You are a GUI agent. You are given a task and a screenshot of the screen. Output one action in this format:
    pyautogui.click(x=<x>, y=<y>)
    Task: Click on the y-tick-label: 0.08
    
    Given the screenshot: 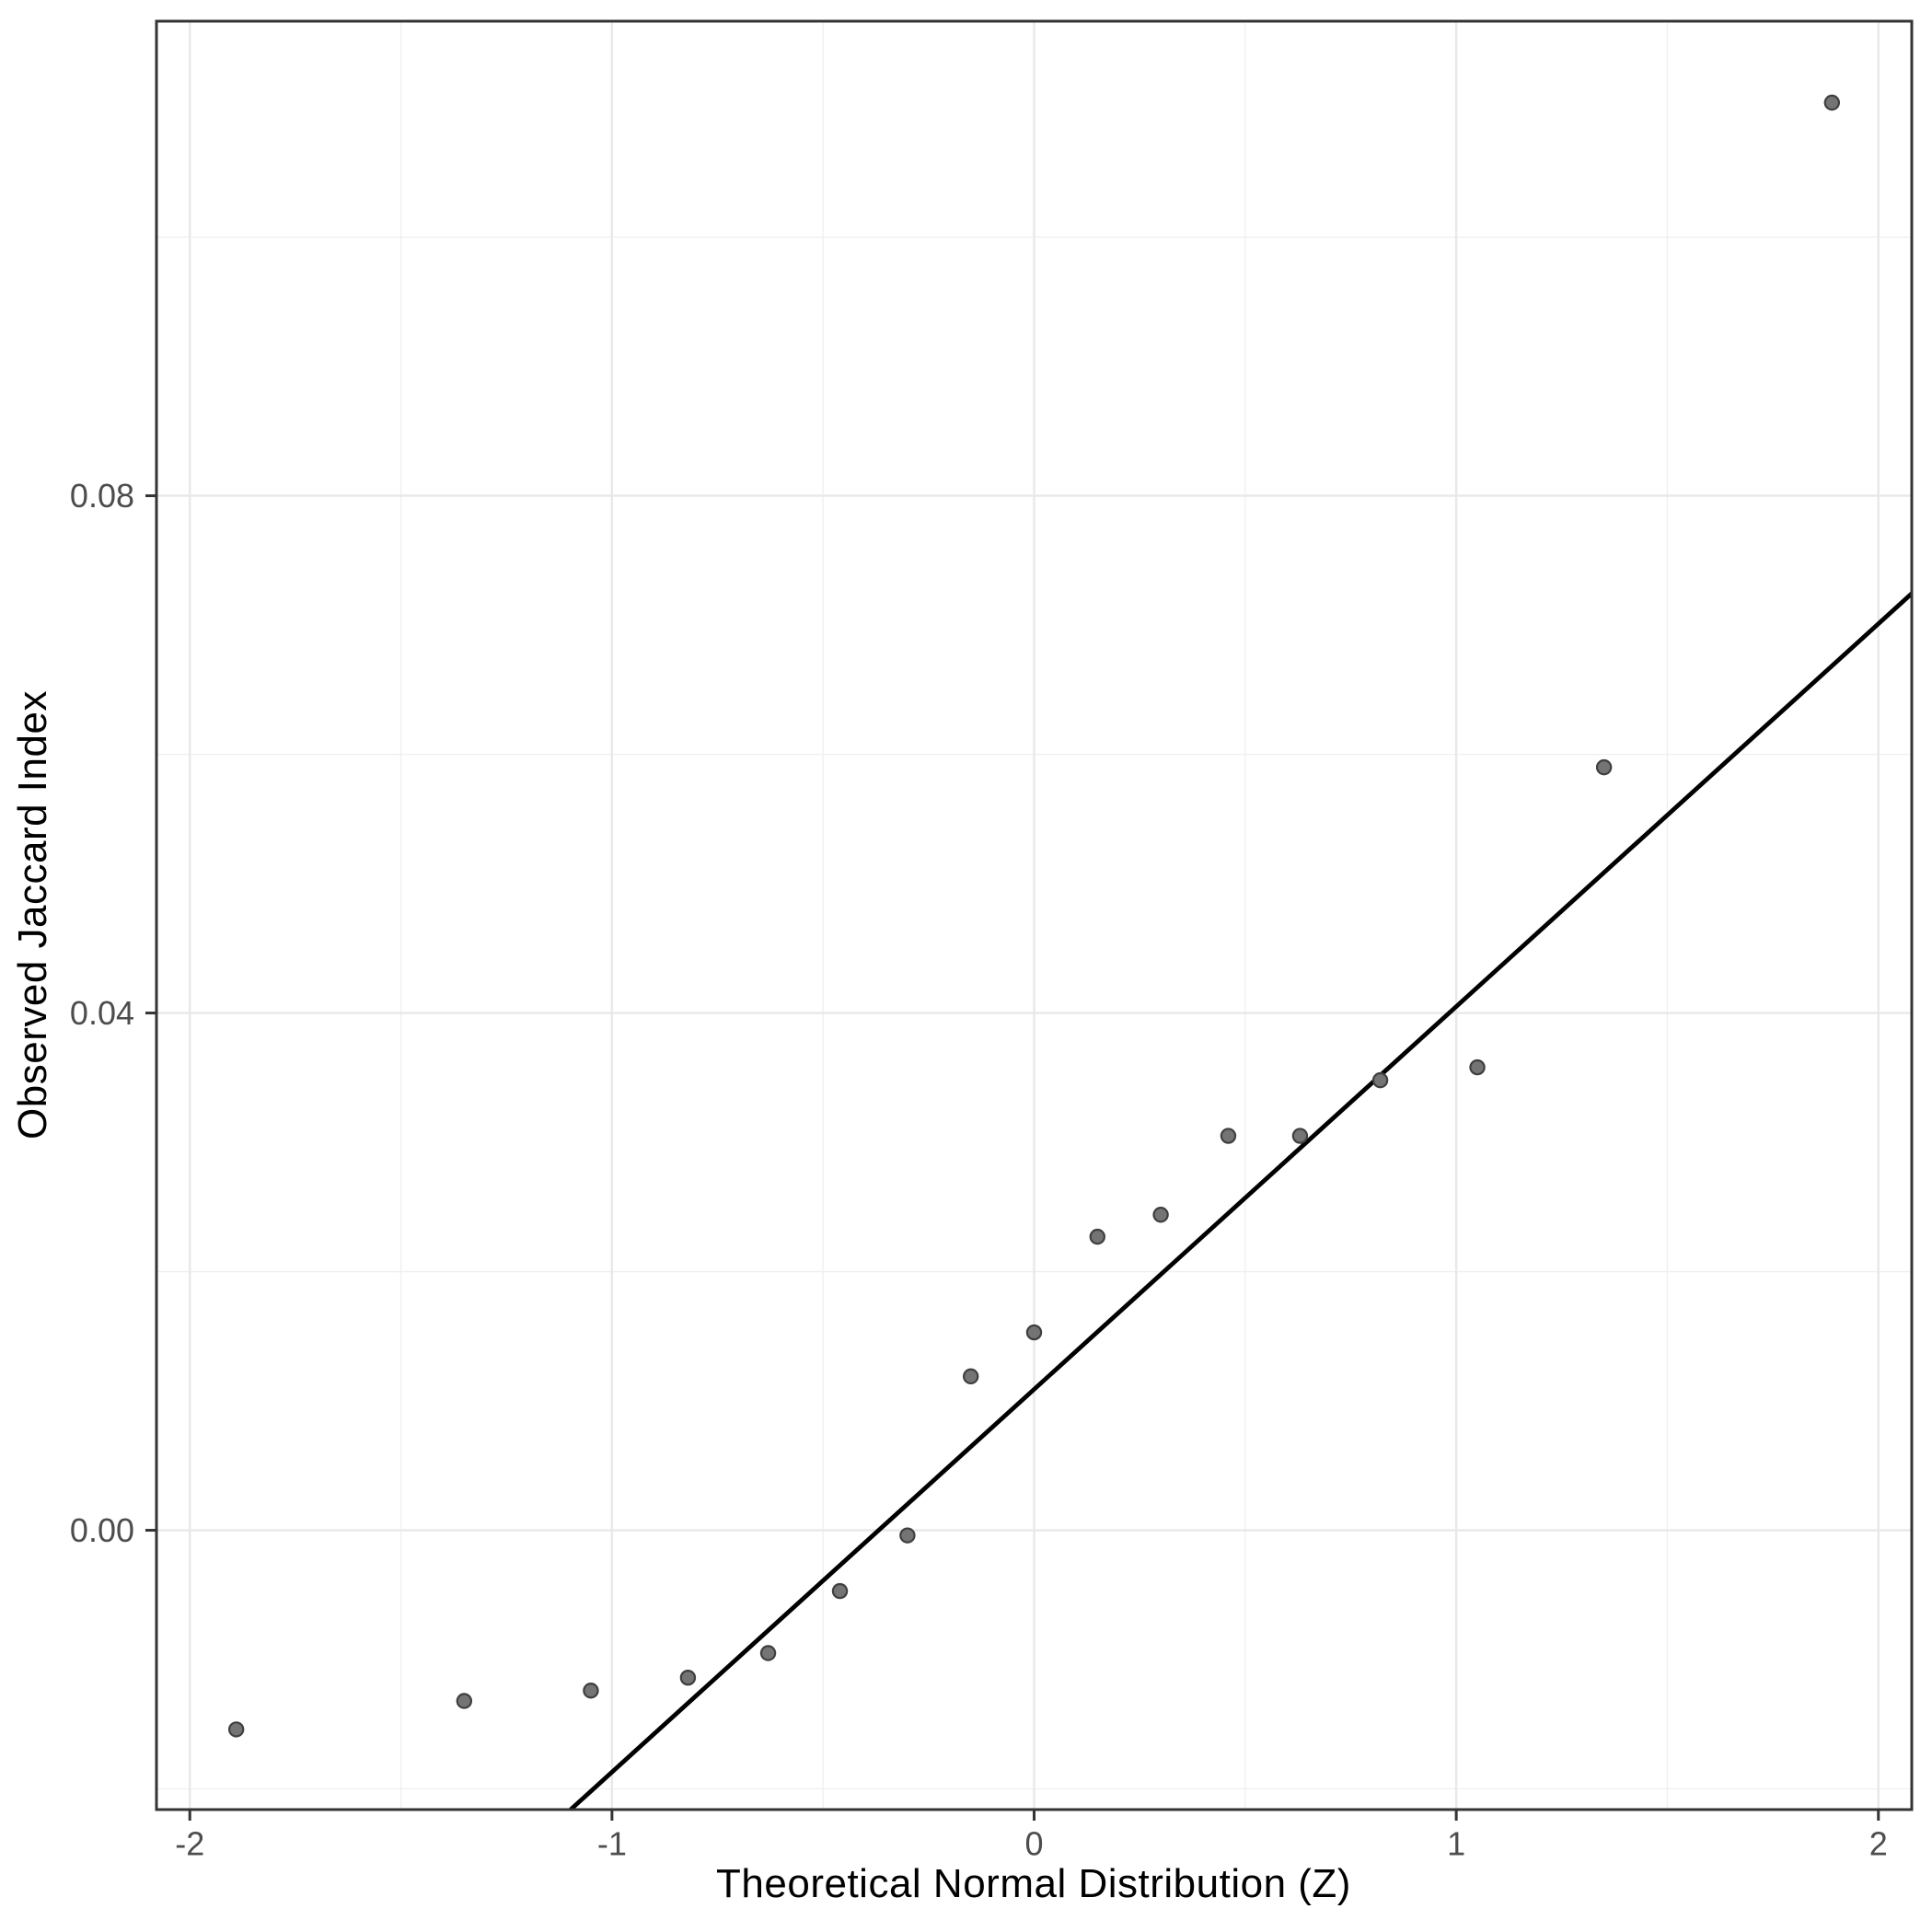 What is the action you would take?
    pyautogui.click(x=102, y=496)
    